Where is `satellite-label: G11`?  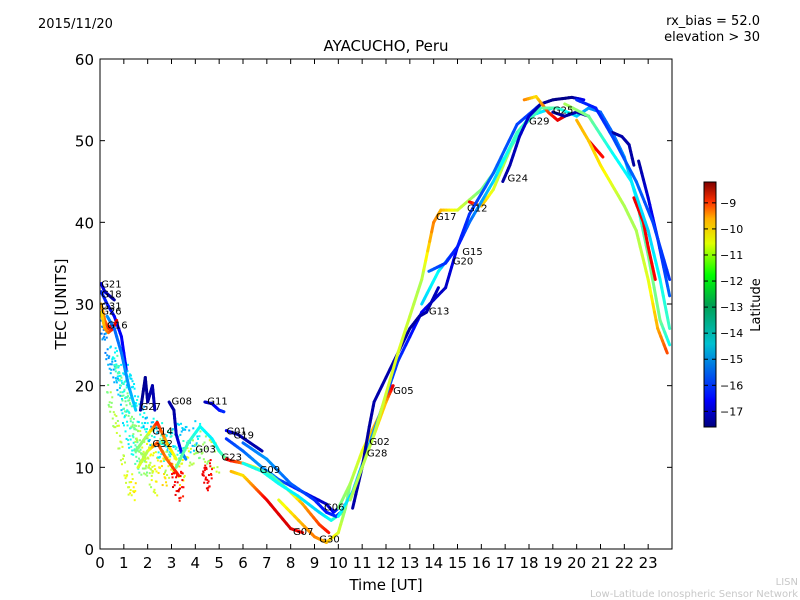 satellite-label: G11 is located at coordinates (217, 401).